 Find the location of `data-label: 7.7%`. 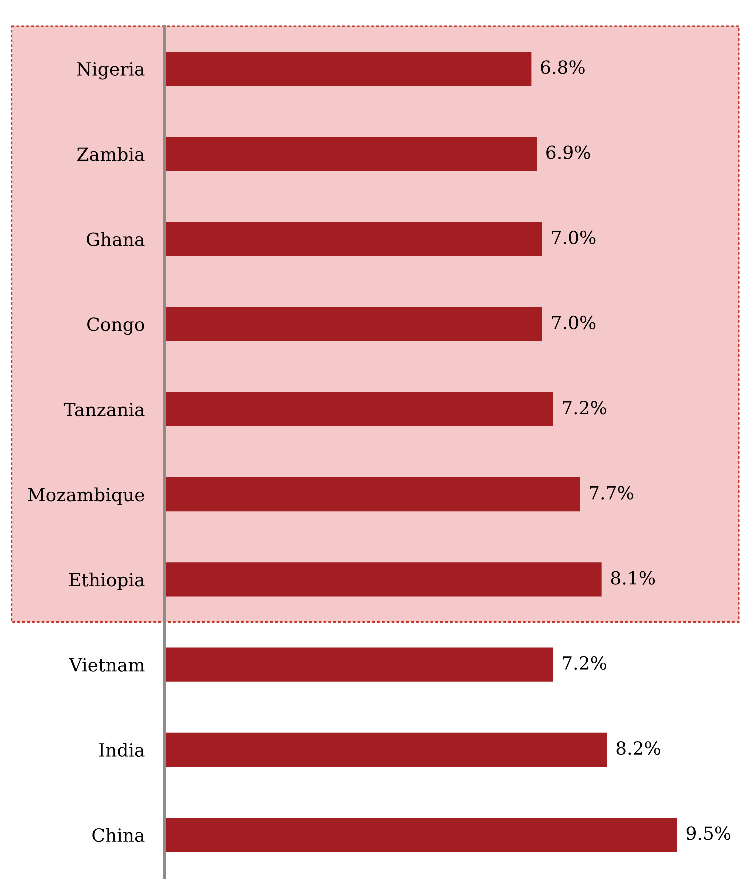

data-label: 7.7% is located at coordinates (612, 493).